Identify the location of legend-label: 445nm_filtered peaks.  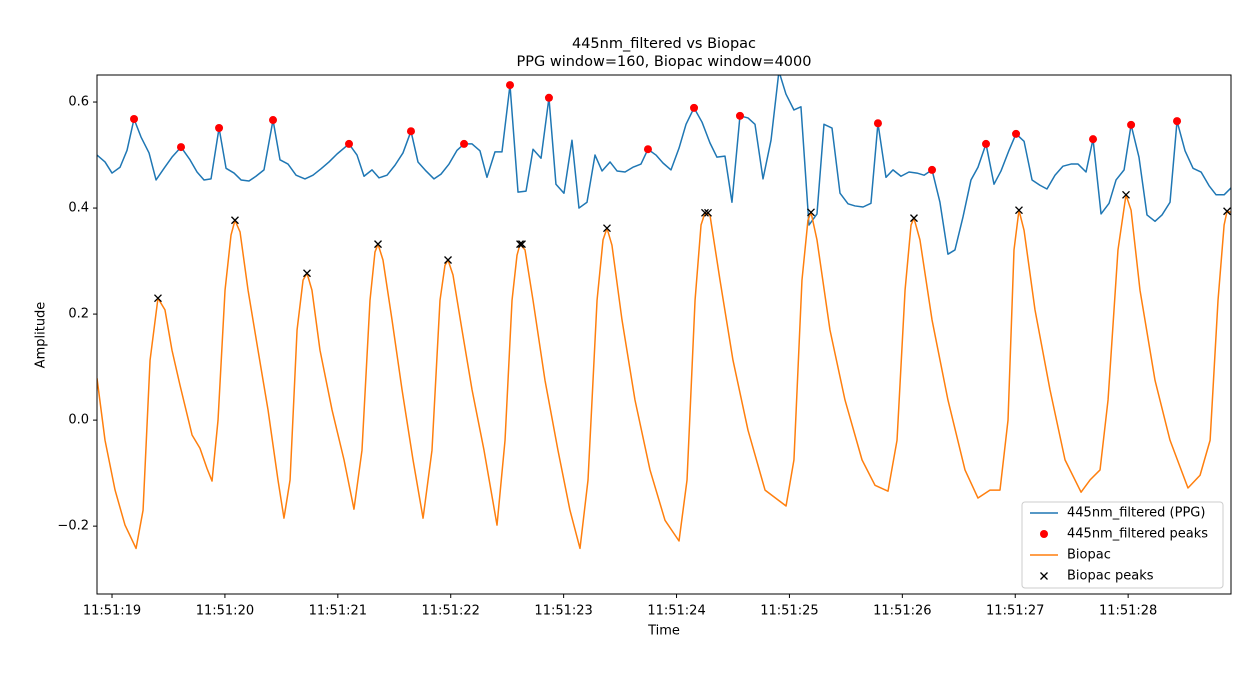
(1137, 534).